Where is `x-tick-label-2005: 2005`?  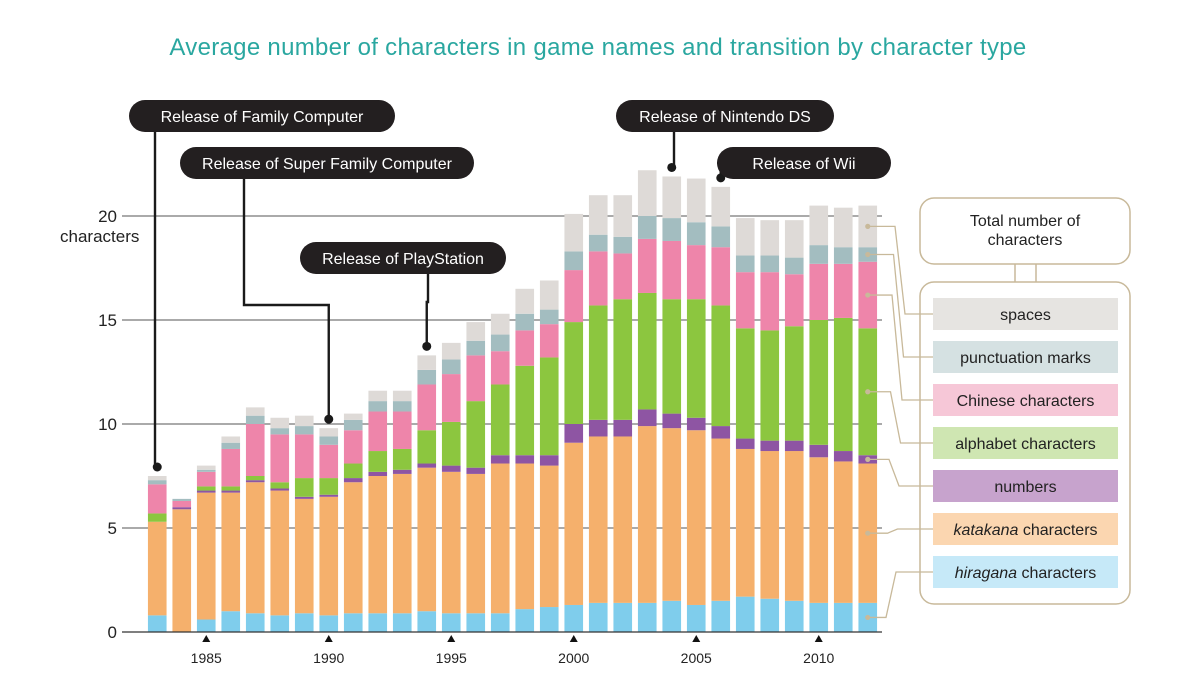
x-tick-label-2005: 2005 is located at coordinates (696, 658).